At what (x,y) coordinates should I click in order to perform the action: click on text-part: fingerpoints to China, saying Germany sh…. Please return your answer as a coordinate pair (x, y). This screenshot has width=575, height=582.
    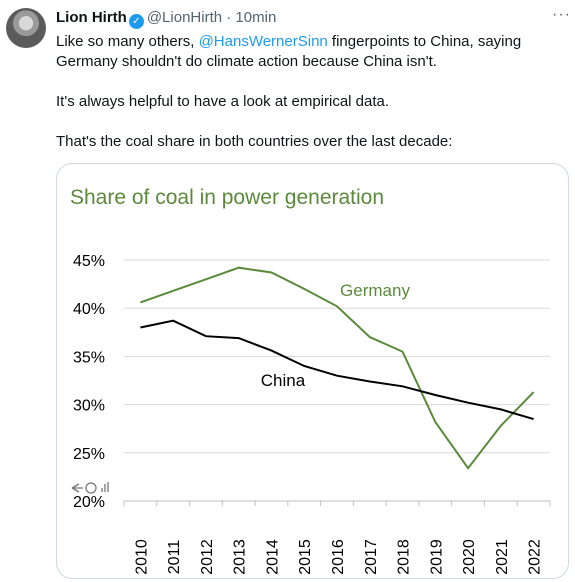
    Looking at the image, I should click on (289, 51).